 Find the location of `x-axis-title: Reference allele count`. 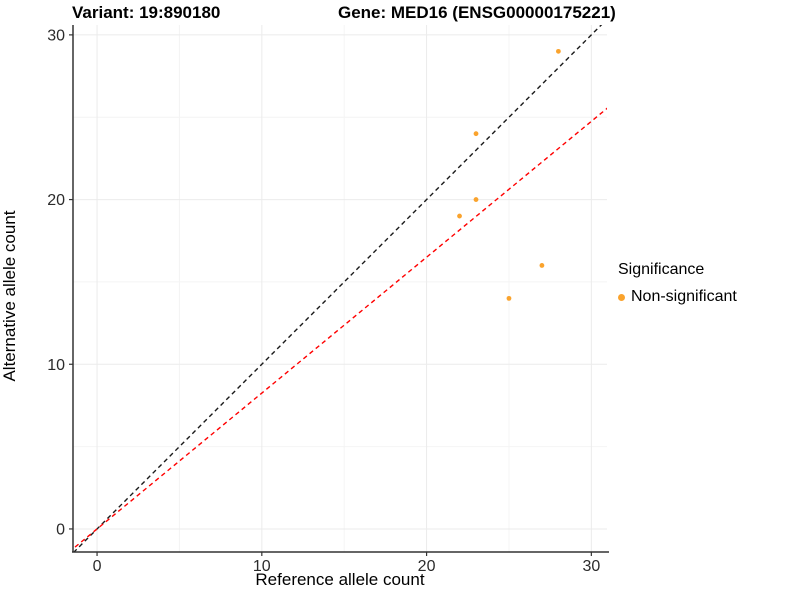

x-axis-title: Reference allele count is located at coordinates (340, 579).